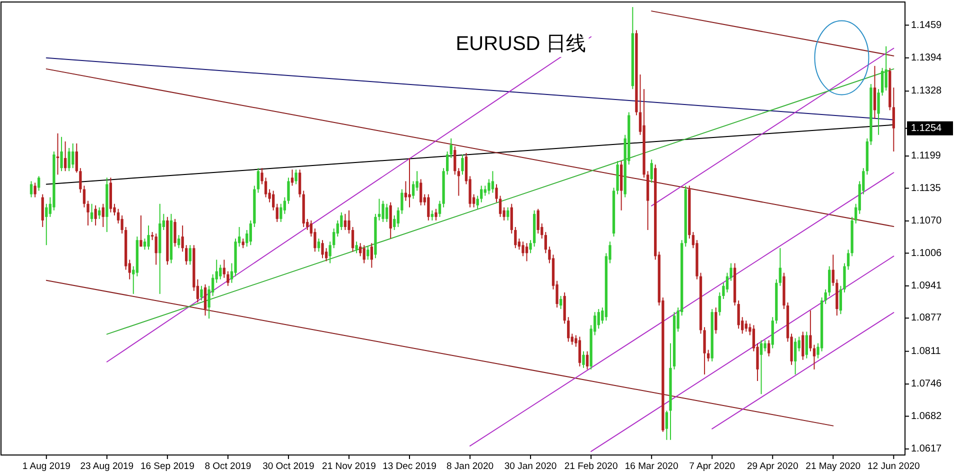 This screenshot has width=958, height=474. What do you see at coordinates (409, 466) in the screenshot?
I see `x-tick-label: 13 Dec 2019` at bounding box center [409, 466].